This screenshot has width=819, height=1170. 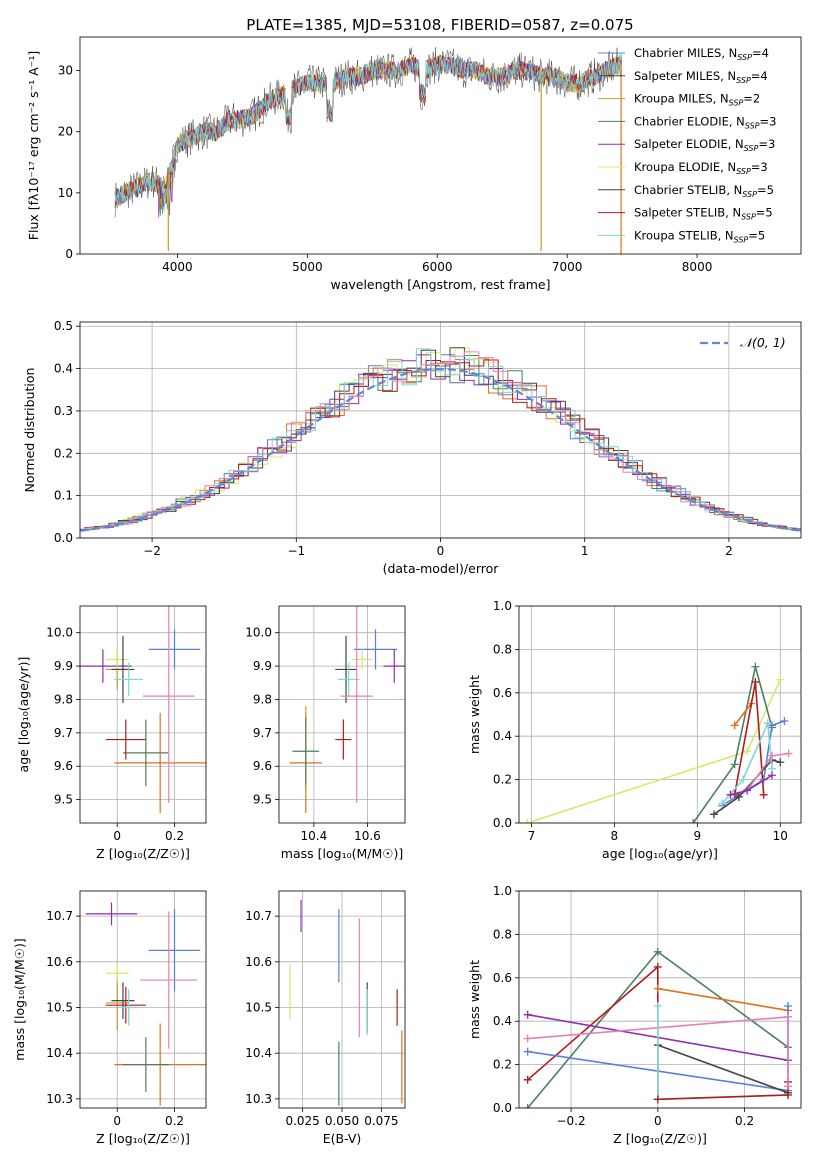 What do you see at coordinates (744, 1121) in the screenshot?
I see `x-tick-label: 0.2` at bounding box center [744, 1121].